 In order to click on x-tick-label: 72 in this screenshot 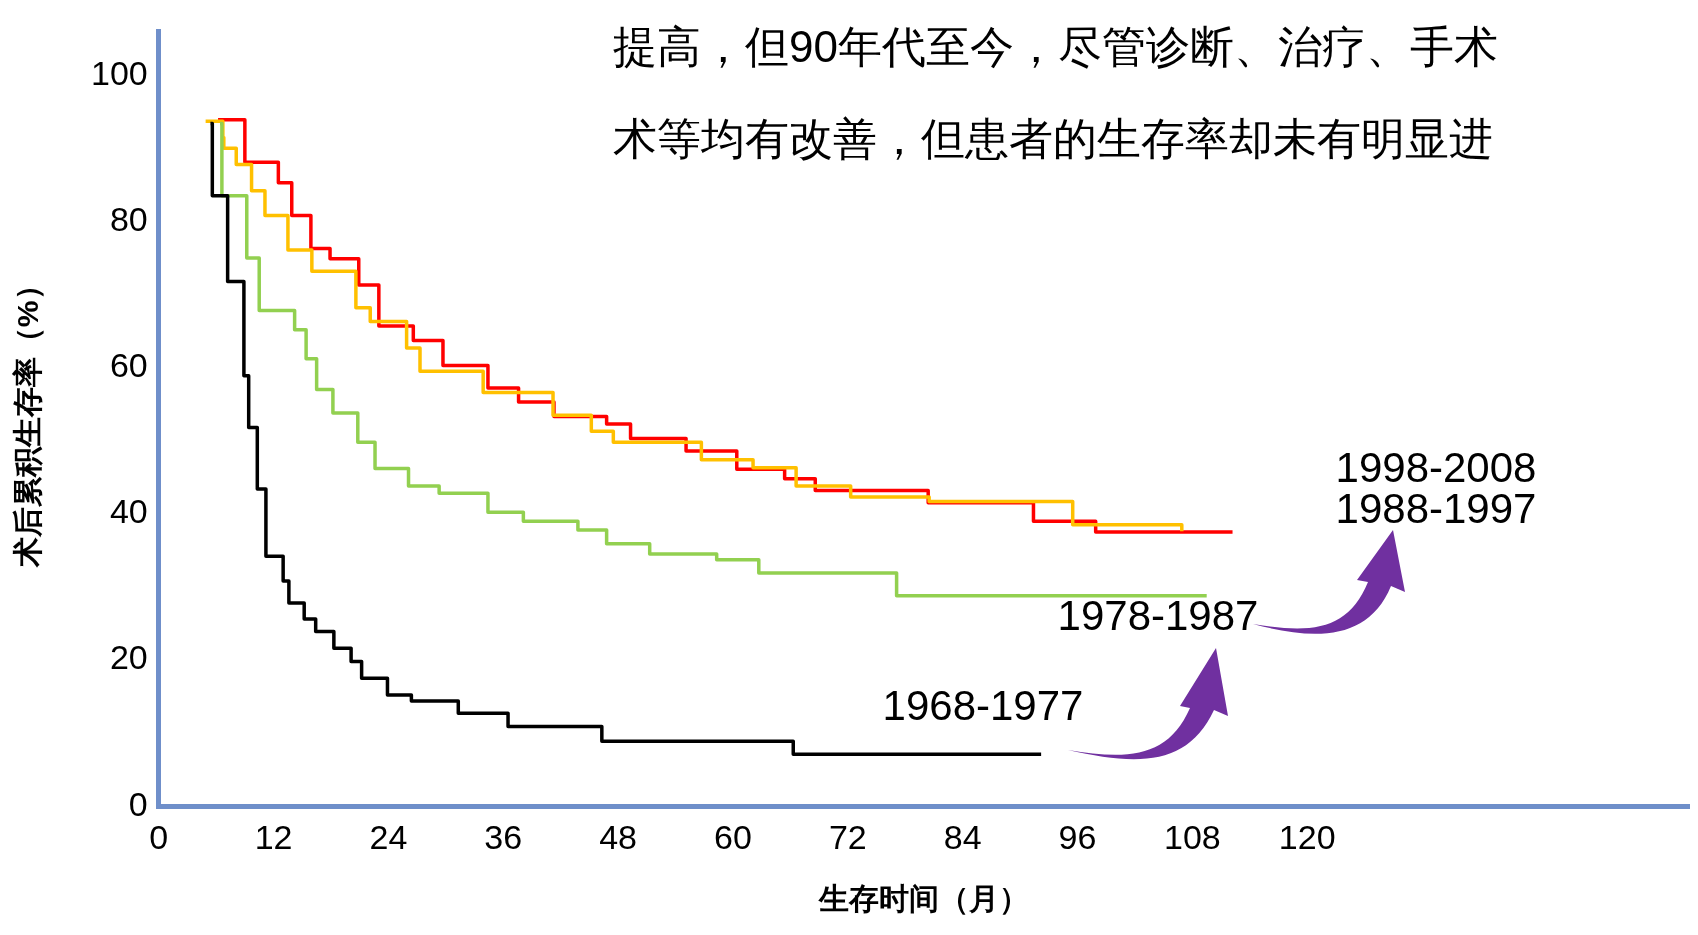, I will do `click(847, 836)`.